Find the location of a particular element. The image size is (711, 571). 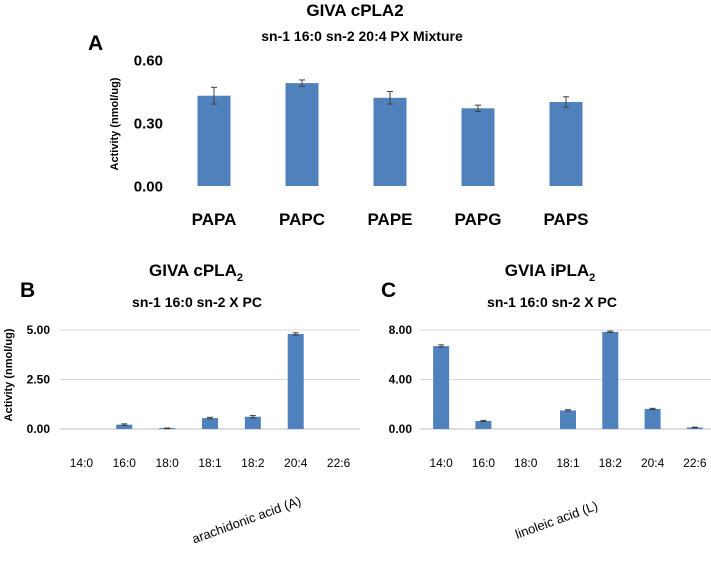

panel-a-letter: A is located at coordinates (95, 43).